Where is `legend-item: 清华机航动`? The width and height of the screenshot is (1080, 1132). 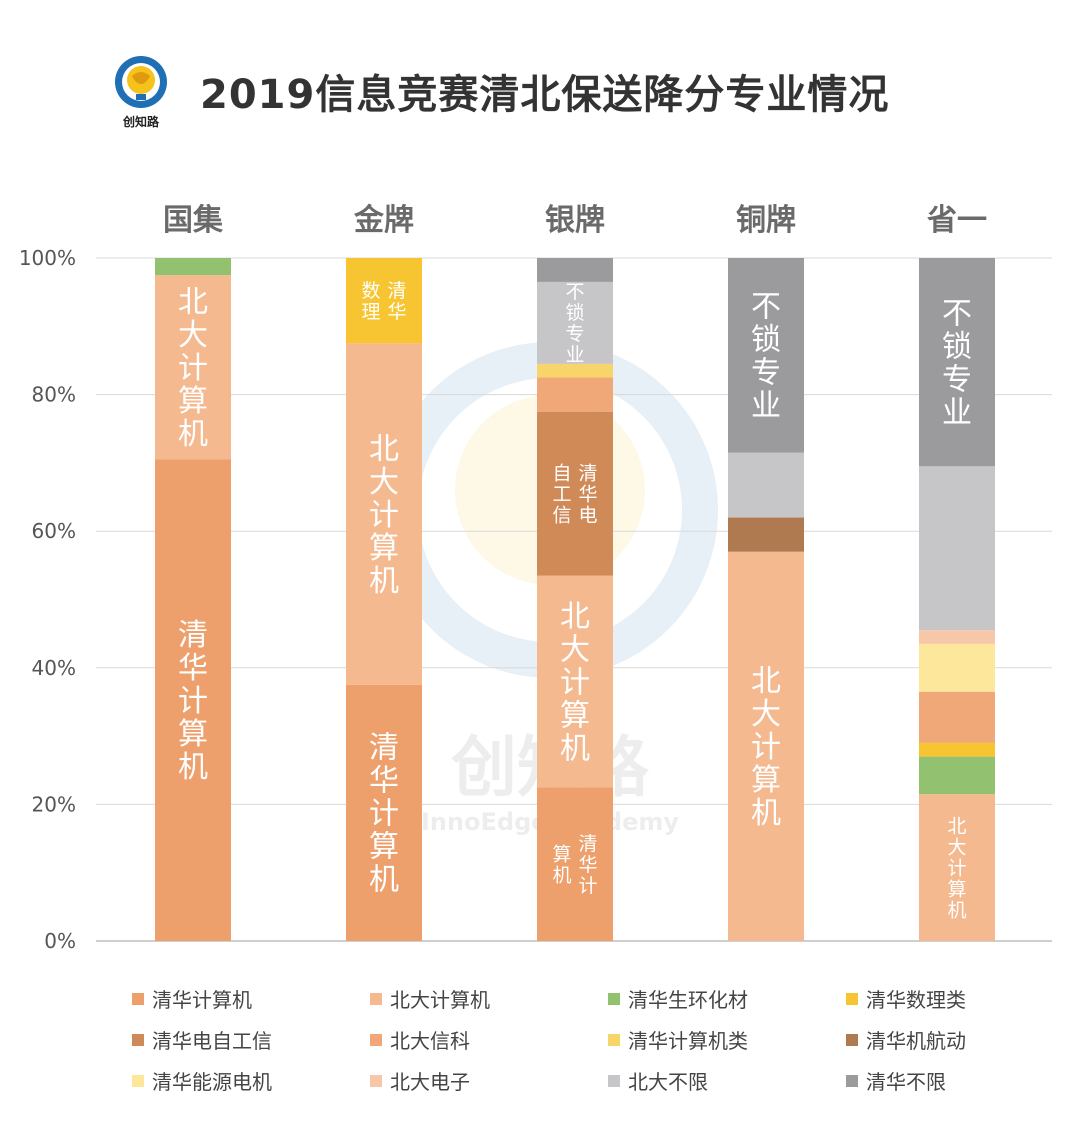
legend-item: 清华机航动 is located at coordinates (906, 1039).